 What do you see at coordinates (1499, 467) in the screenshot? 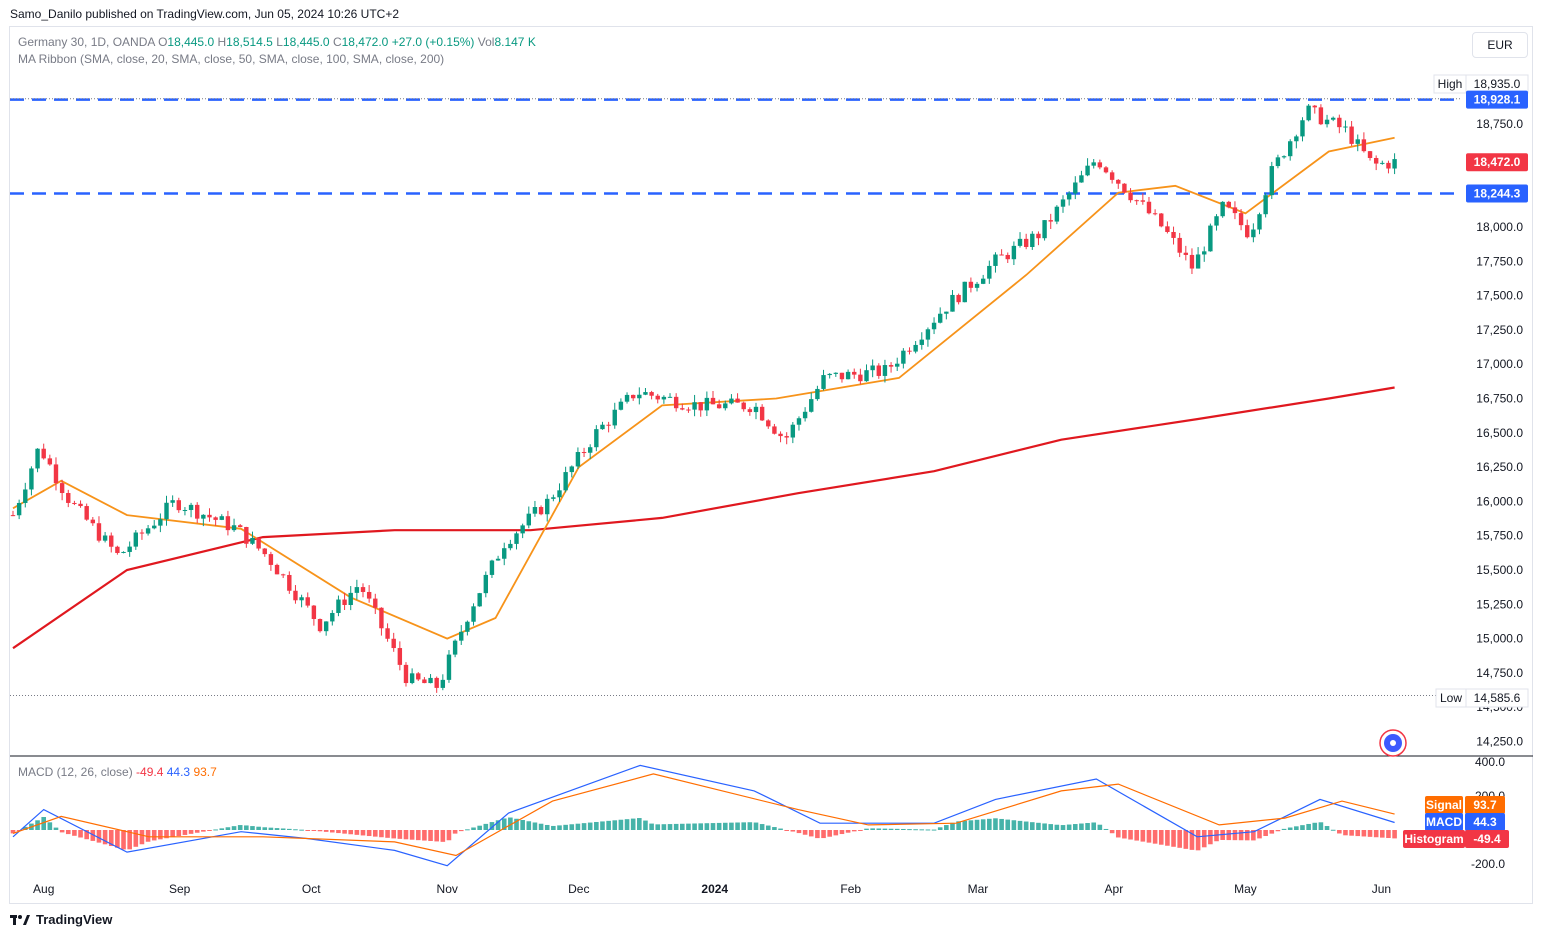
I see `price-tick-label: 16,250.0` at bounding box center [1499, 467].